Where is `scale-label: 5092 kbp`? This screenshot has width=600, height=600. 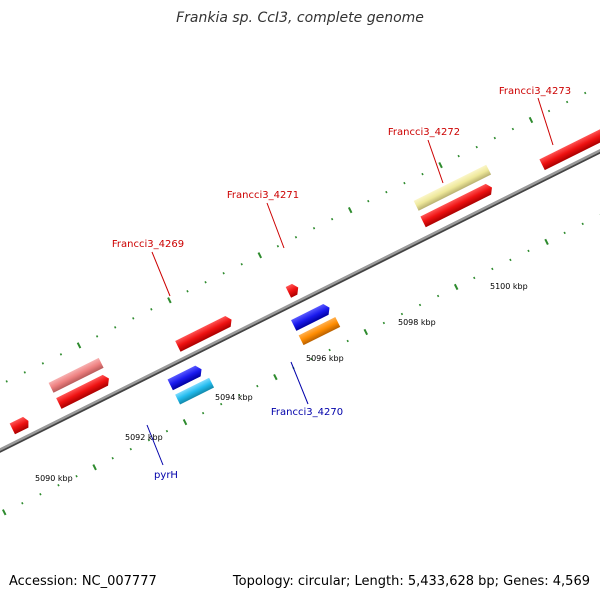 scale-label: 5092 kbp is located at coordinates (144, 437).